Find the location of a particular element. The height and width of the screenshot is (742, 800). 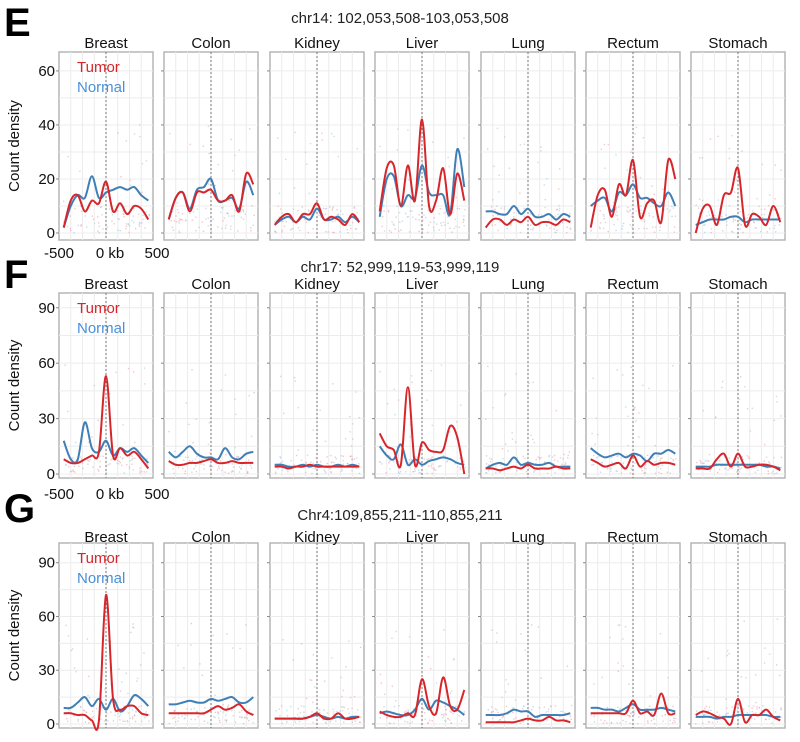

x-tick-label: 500 is located at coordinates (156, 741).